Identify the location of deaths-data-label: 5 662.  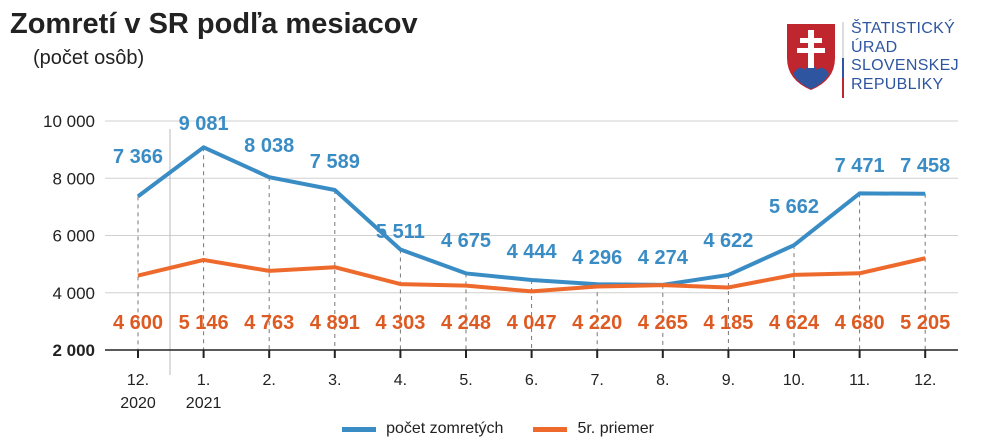
(794, 207).